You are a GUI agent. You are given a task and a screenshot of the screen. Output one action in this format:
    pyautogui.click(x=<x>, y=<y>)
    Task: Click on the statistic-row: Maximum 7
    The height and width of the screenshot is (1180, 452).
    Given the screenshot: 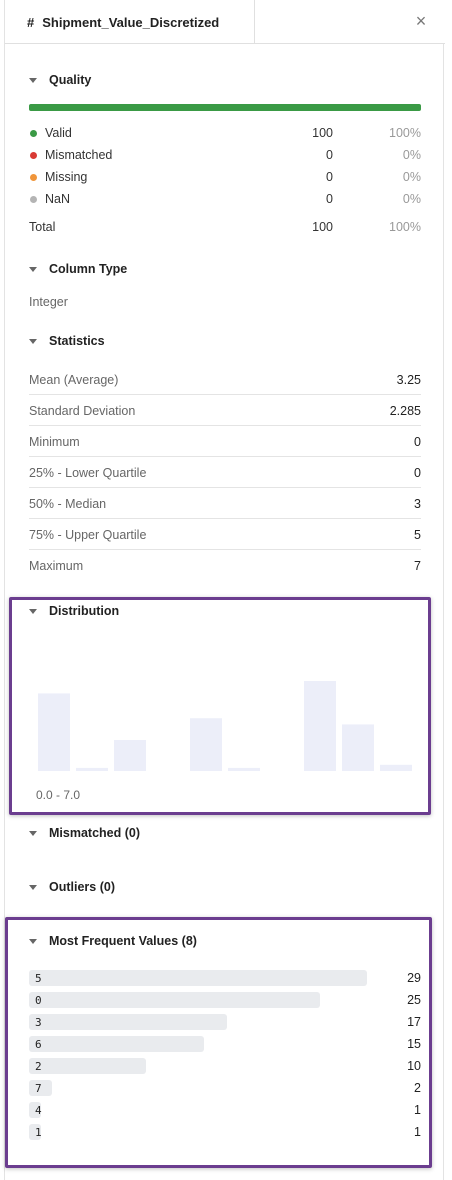 What is the action you would take?
    pyautogui.click(x=225, y=565)
    